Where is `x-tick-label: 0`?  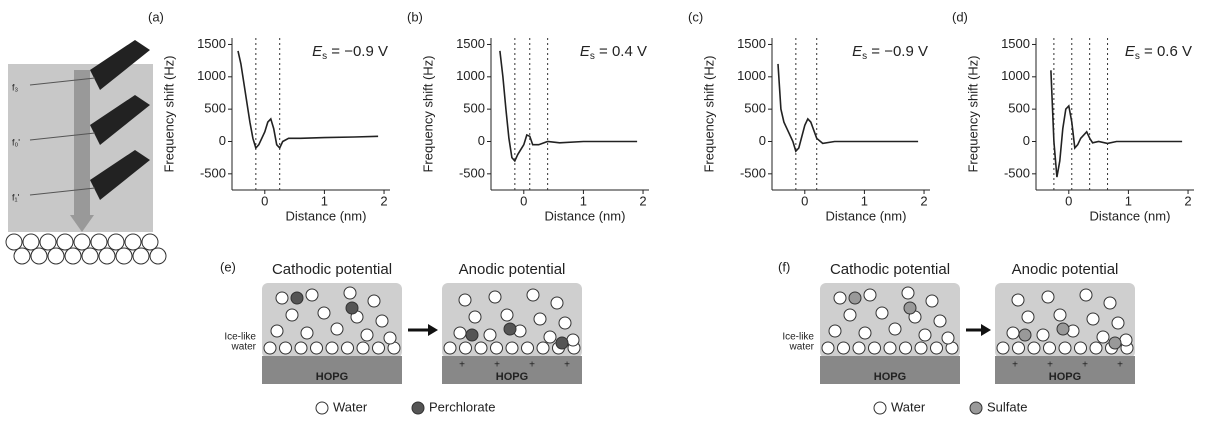 x-tick-label: 0 is located at coordinates (804, 200).